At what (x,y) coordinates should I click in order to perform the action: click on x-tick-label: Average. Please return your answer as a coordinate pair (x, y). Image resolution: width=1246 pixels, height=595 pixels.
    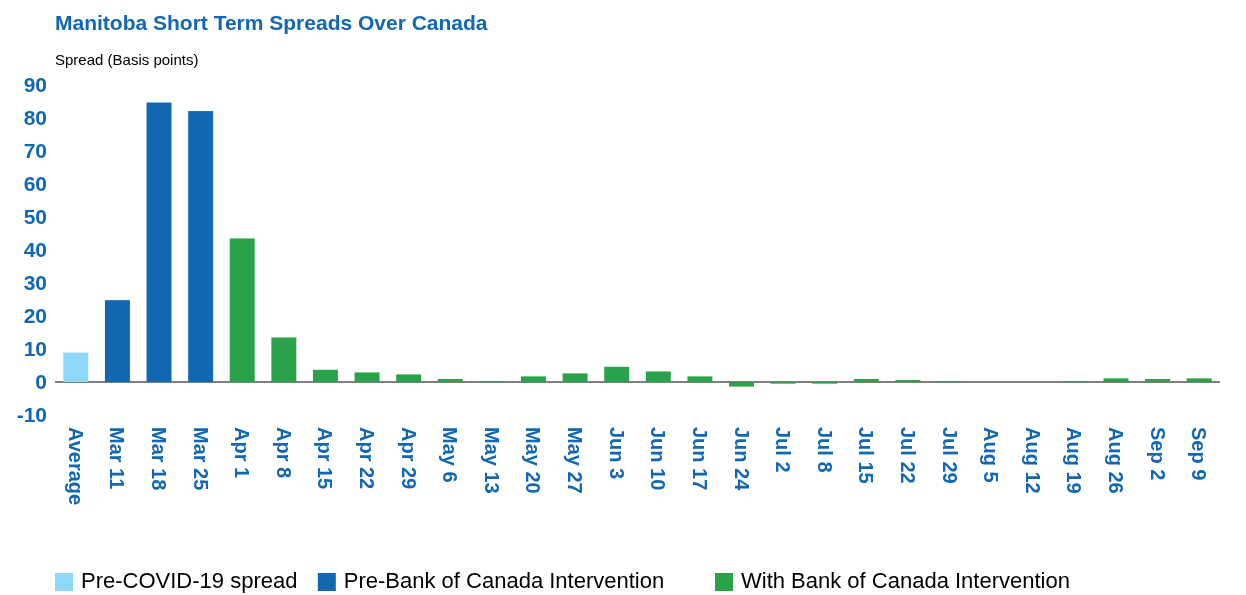
    Looking at the image, I should click on (75, 466).